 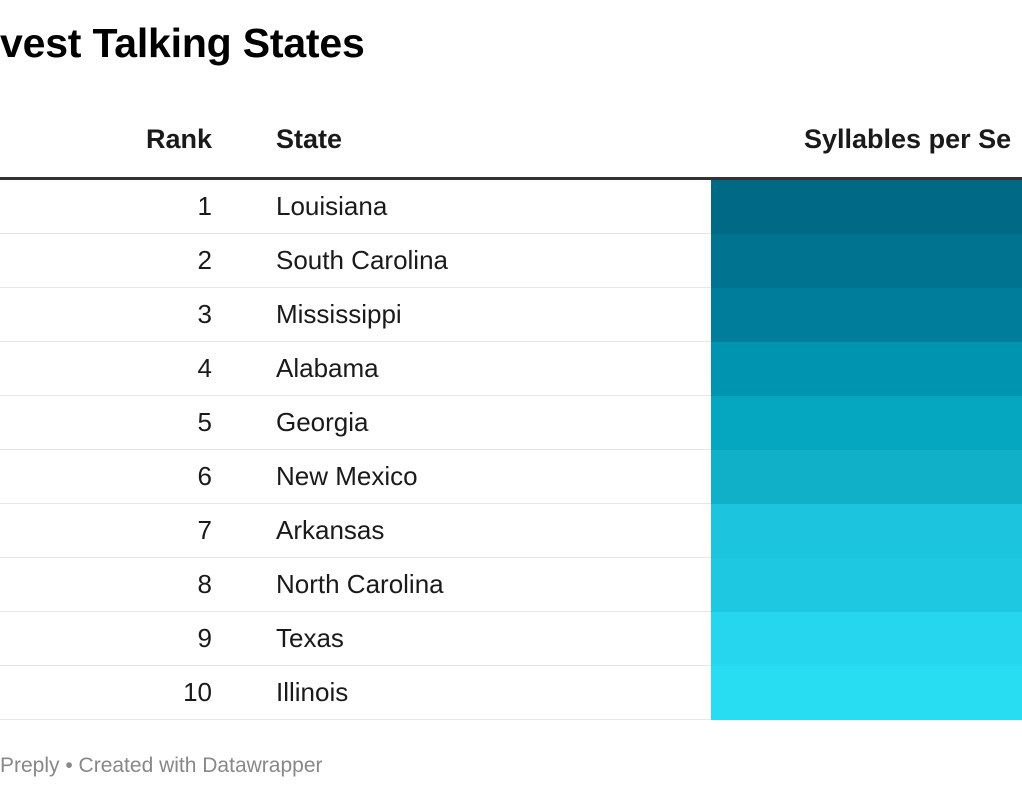 What do you see at coordinates (511, 315) in the screenshot?
I see `table-row: 3 Mississippi` at bounding box center [511, 315].